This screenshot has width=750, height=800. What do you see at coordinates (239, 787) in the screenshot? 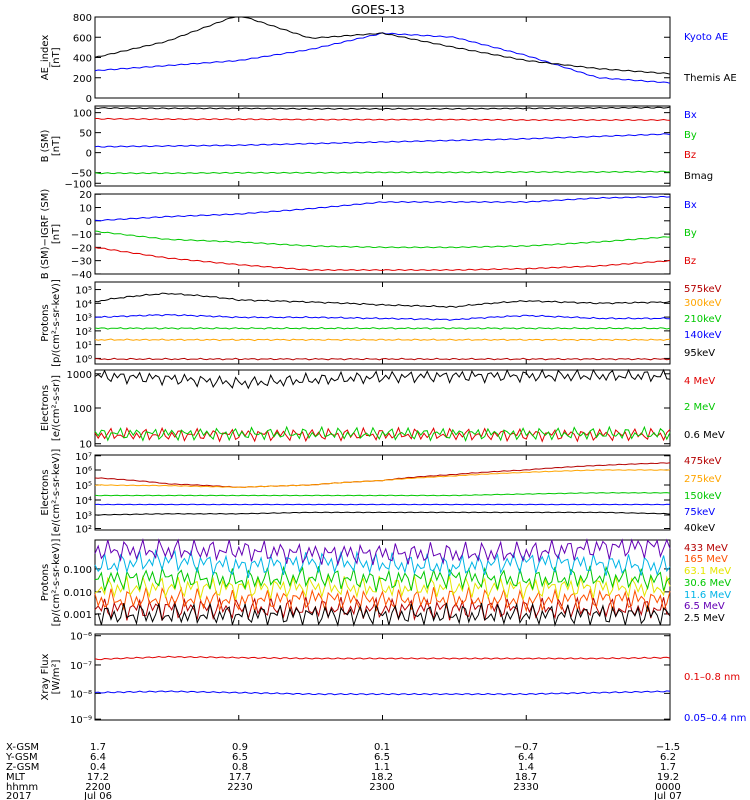
I see `footer-value: 2230` at bounding box center [239, 787].